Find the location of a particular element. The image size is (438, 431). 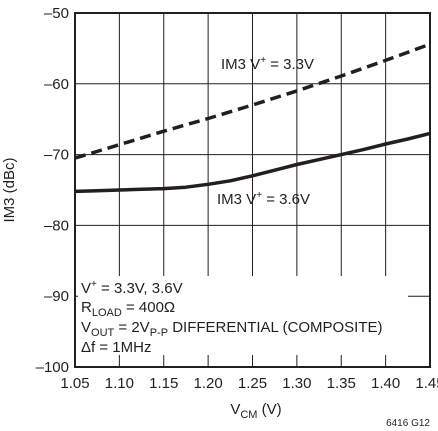

x-tick-labels: 1.05 1.10 1.15 1.20 1.25 1.30 1.35 1.40 1.45 is located at coordinates (249, 383).